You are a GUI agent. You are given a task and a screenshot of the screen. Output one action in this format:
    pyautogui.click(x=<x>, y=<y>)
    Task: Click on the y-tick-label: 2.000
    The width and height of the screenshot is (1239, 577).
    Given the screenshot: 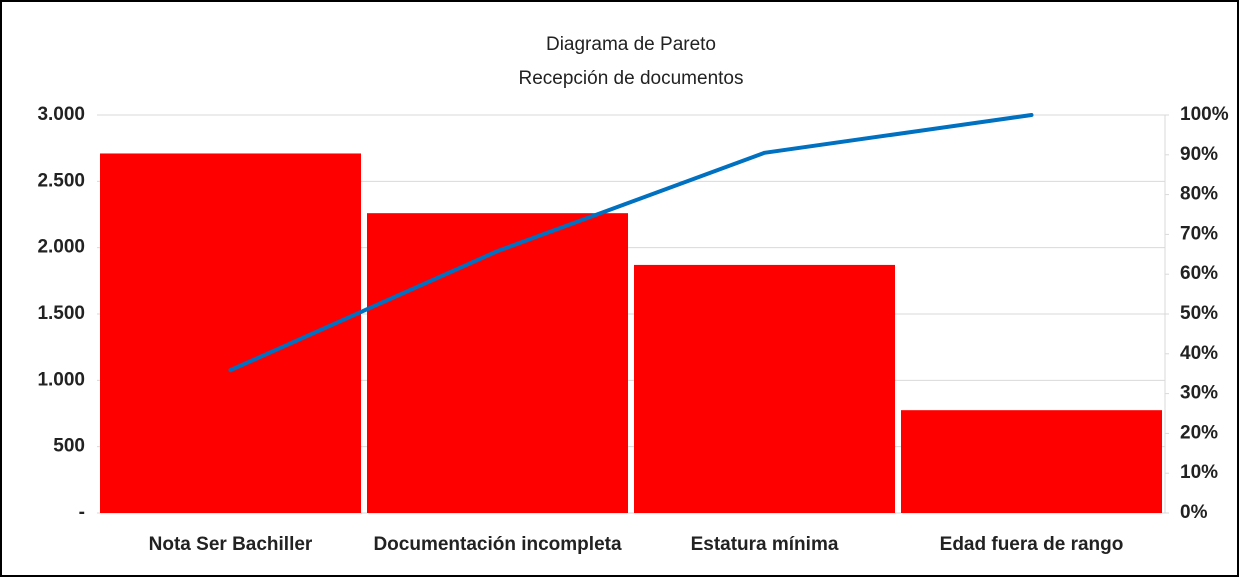 What is the action you would take?
    pyautogui.click(x=61, y=247)
    